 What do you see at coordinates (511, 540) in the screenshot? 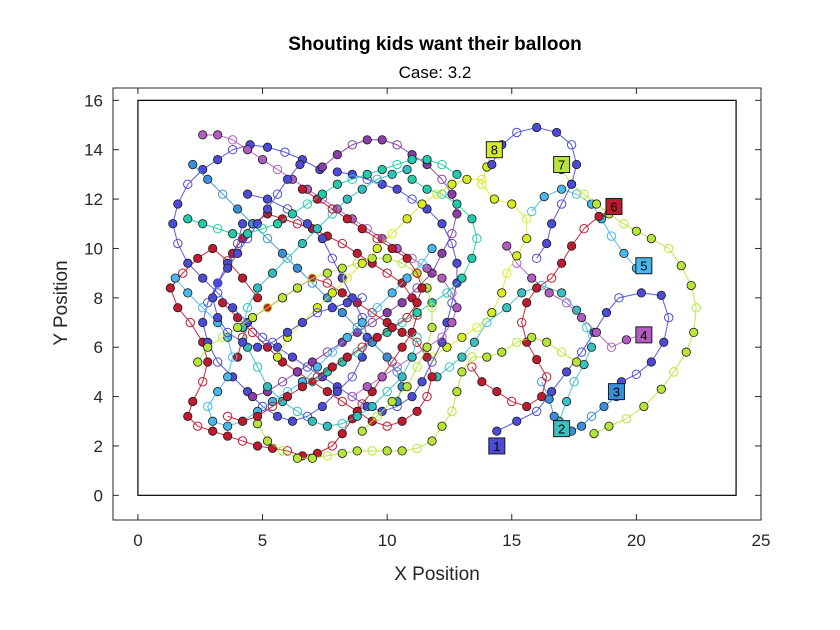
I see `x-tick-label: 15` at bounding box center [511, 540].